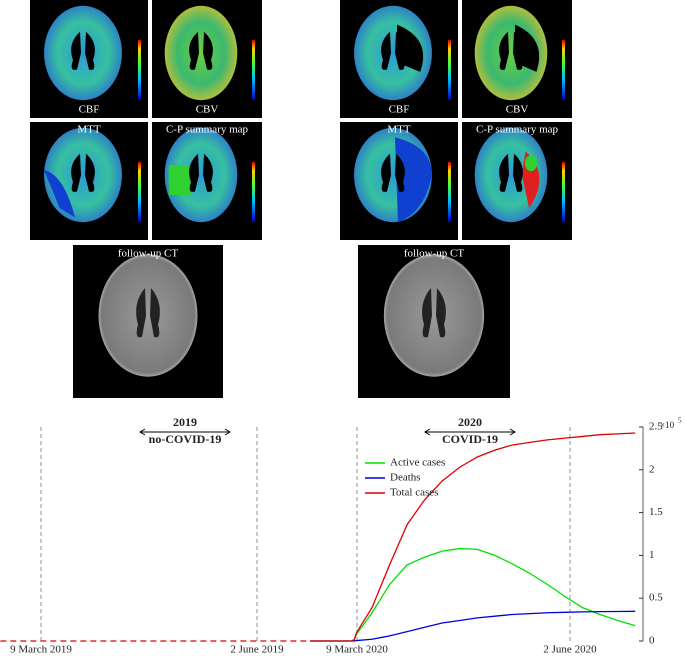 This screenshot has height=656, width=685. Describe the element at coordinates (652, 555) in the screenshot. I see `y-tick-label: 1` at that location.